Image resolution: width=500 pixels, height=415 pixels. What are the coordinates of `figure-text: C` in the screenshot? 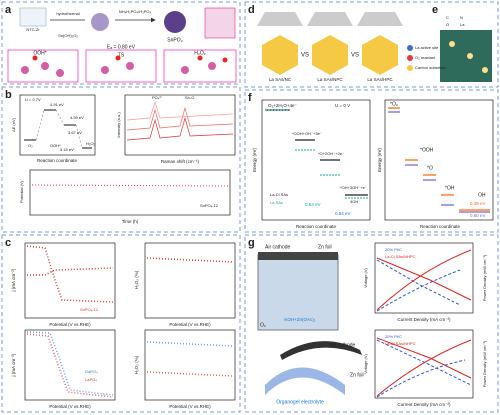 It's located at (447, 17).